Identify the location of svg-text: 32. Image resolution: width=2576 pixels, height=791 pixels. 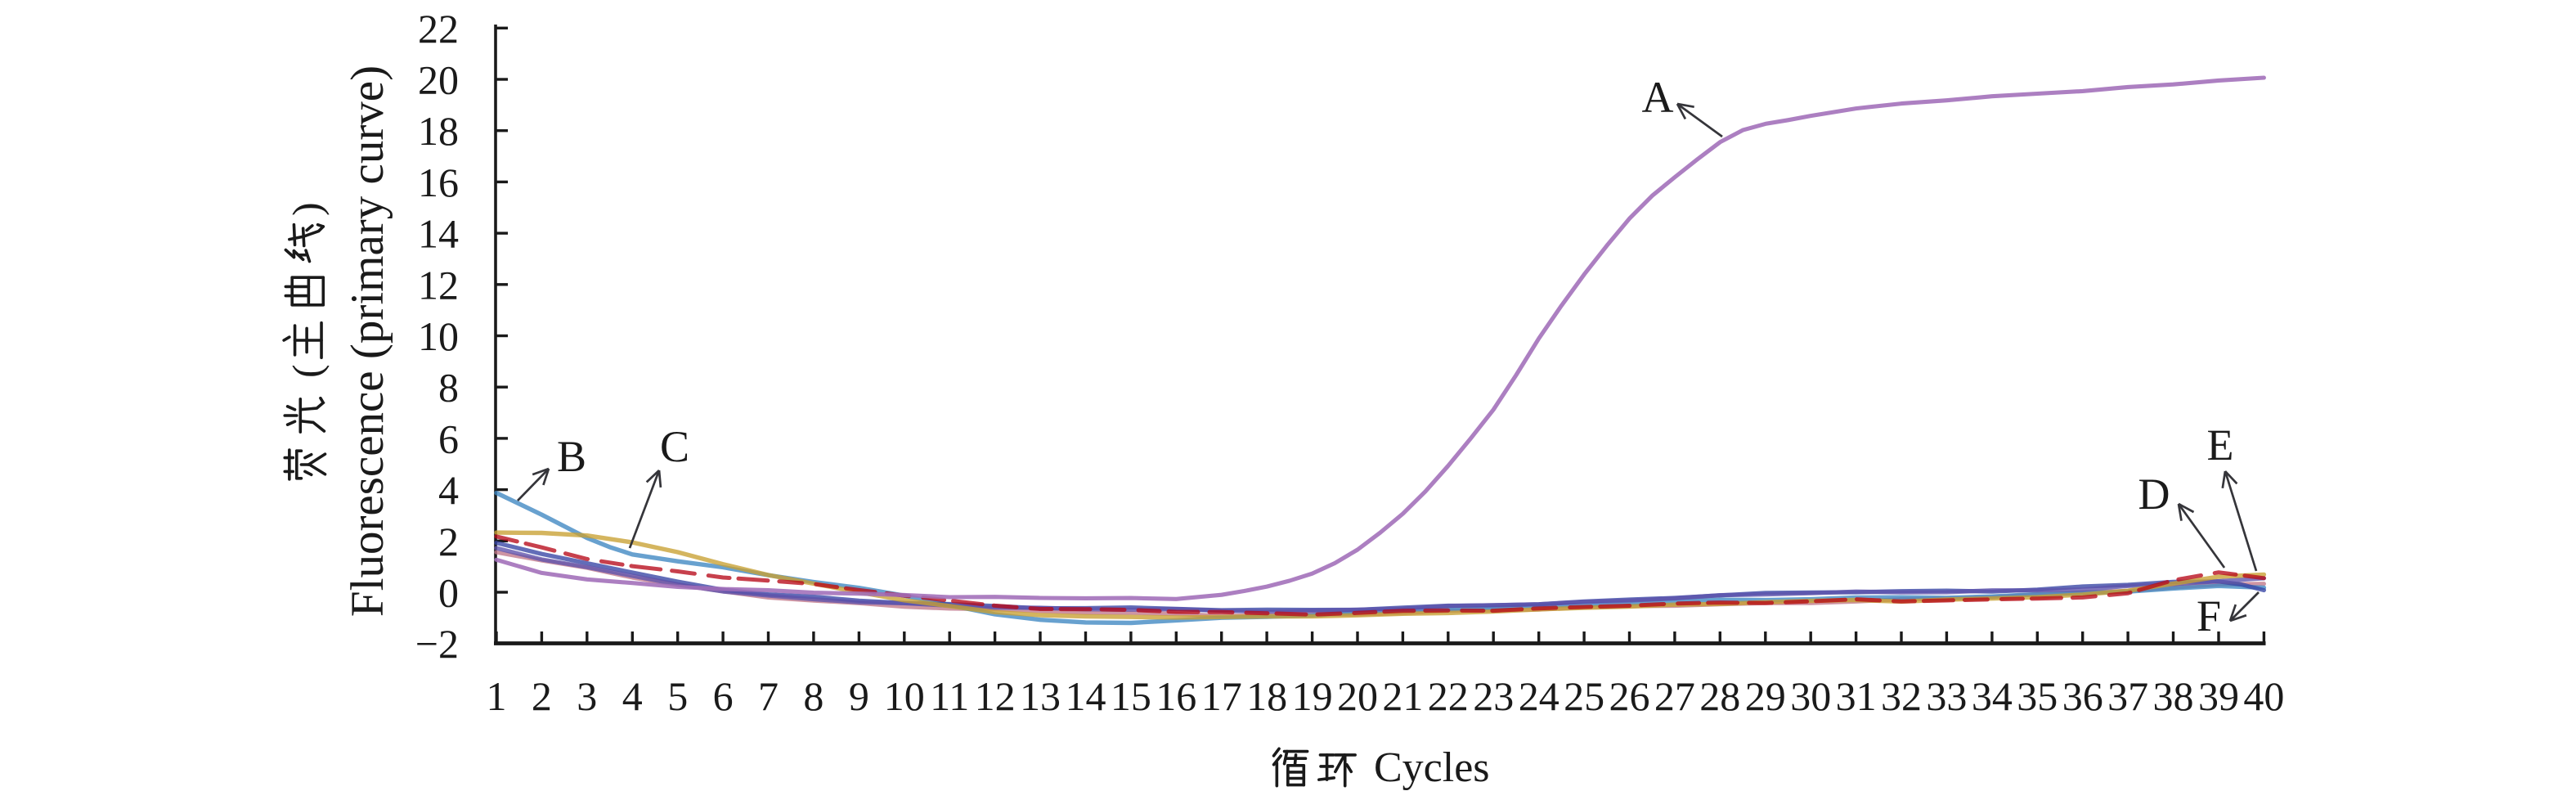
(1901, 696).